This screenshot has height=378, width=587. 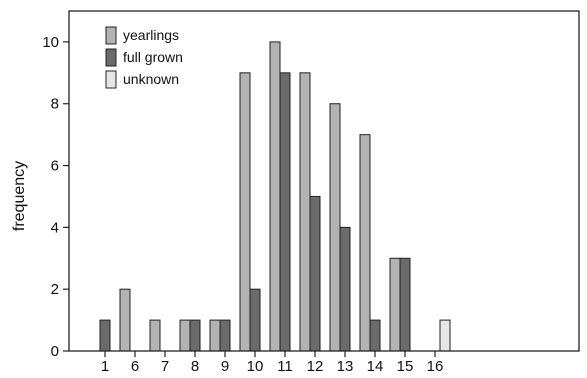 I want to click on x-axis-ticks: 1 6 7 8 9 10 11 12 13 14 15 16, so click(x=272, y=363).